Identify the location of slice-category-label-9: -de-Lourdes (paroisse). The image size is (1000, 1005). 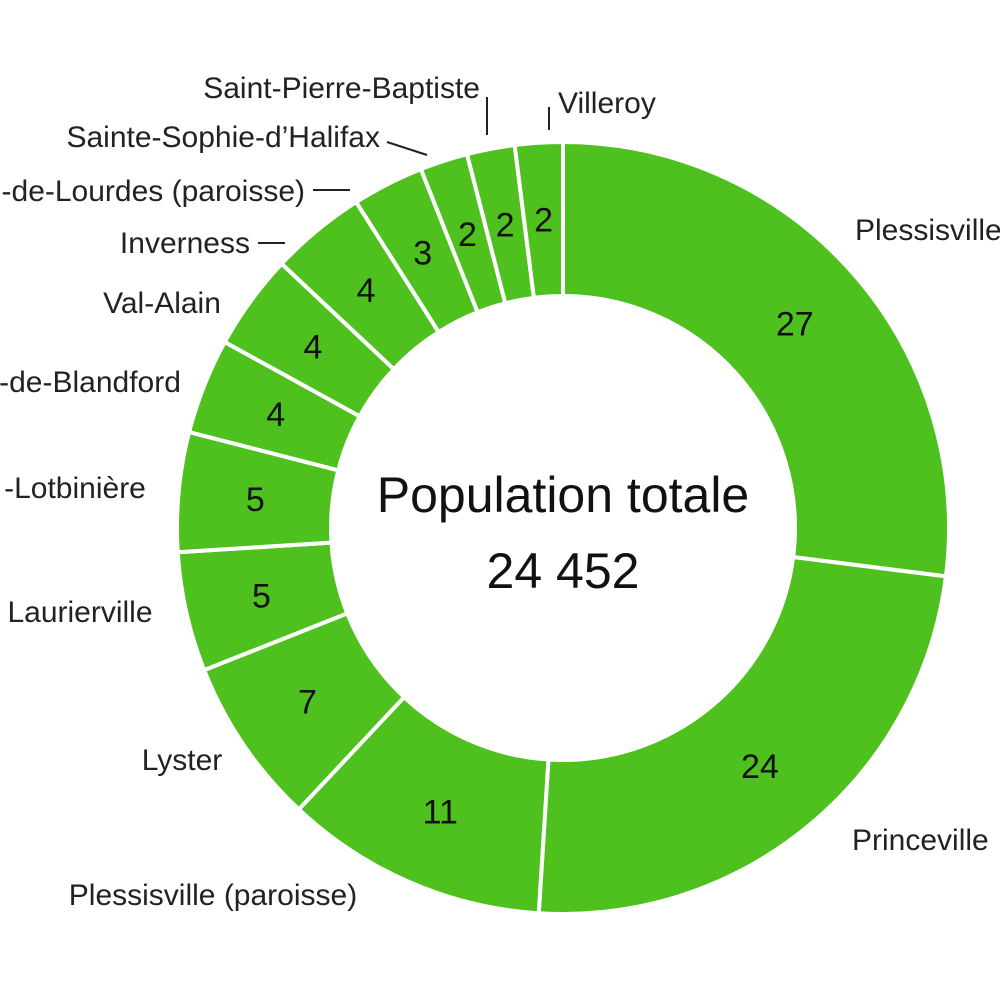
(153, 191).